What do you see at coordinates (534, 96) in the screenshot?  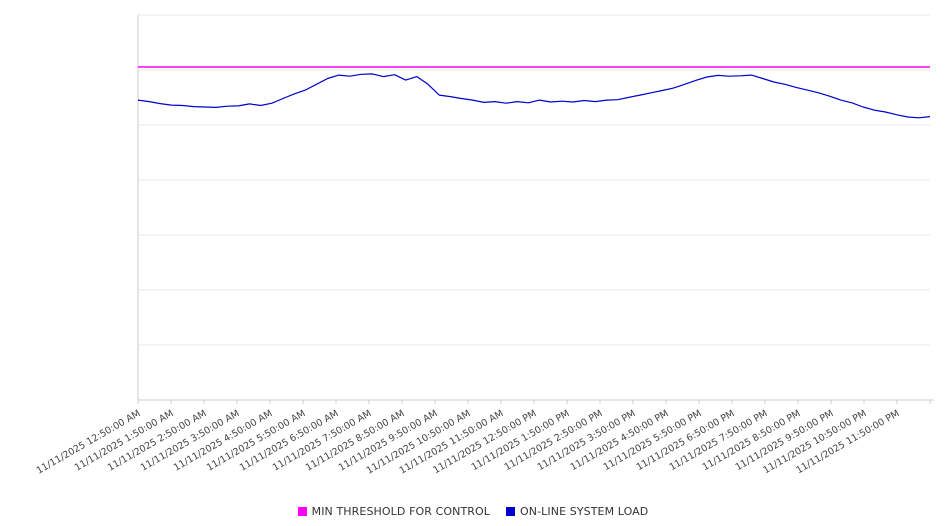 I see `system-load-line` at bounding box center [534, 96].